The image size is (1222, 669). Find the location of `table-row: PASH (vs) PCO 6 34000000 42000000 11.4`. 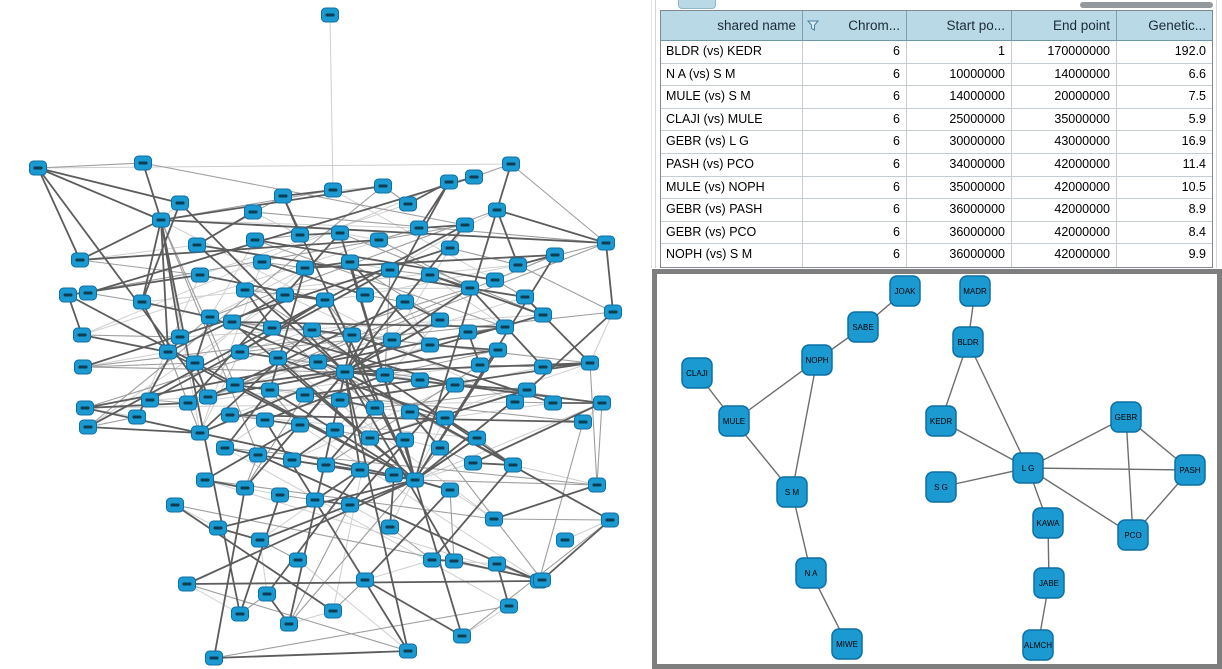

table-row: PASH (vs) PCO 6 34000000 42000000 11.4 is located at coordinates (936, 165).